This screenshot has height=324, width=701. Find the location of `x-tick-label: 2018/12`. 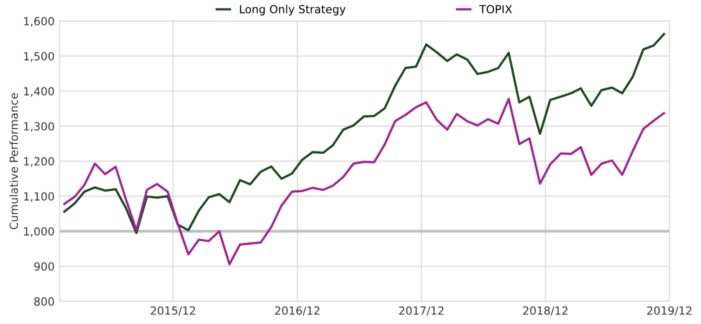

x-tick-label: 2018/12 is located at coordinates (545, 311).